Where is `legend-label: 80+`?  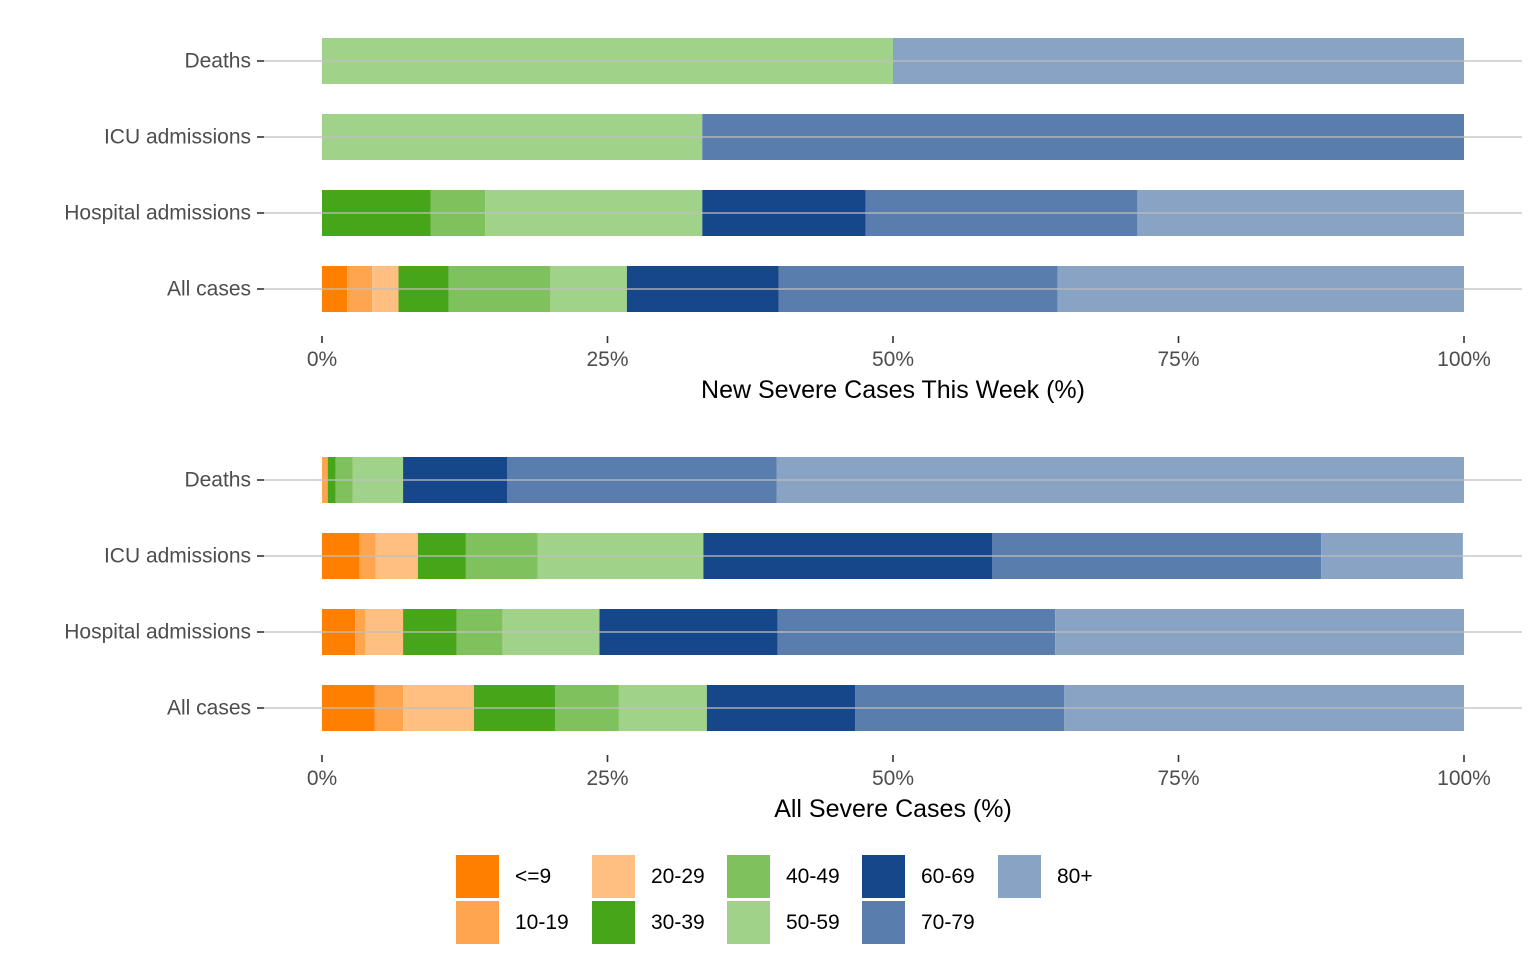
legend-label: 80+ is located at coordinates (1075, 876).